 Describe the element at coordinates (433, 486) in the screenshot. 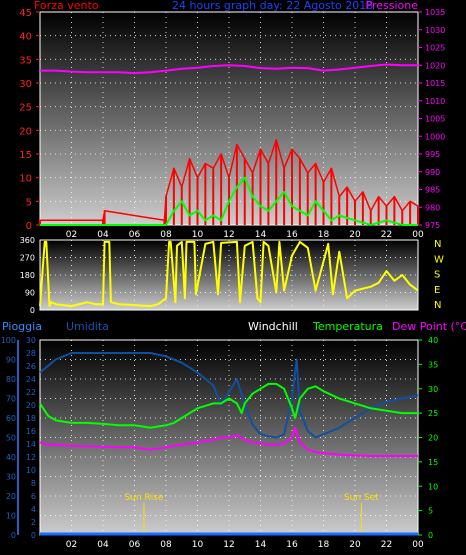

I see `temperature-tick-label: 10` at that location.